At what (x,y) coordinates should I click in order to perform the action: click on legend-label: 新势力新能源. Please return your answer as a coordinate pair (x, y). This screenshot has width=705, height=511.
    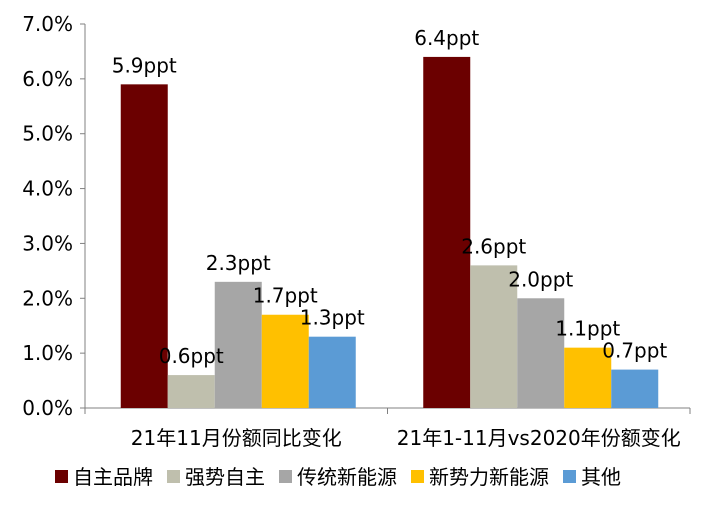
    Looking at the image, I should click on (489, 477).